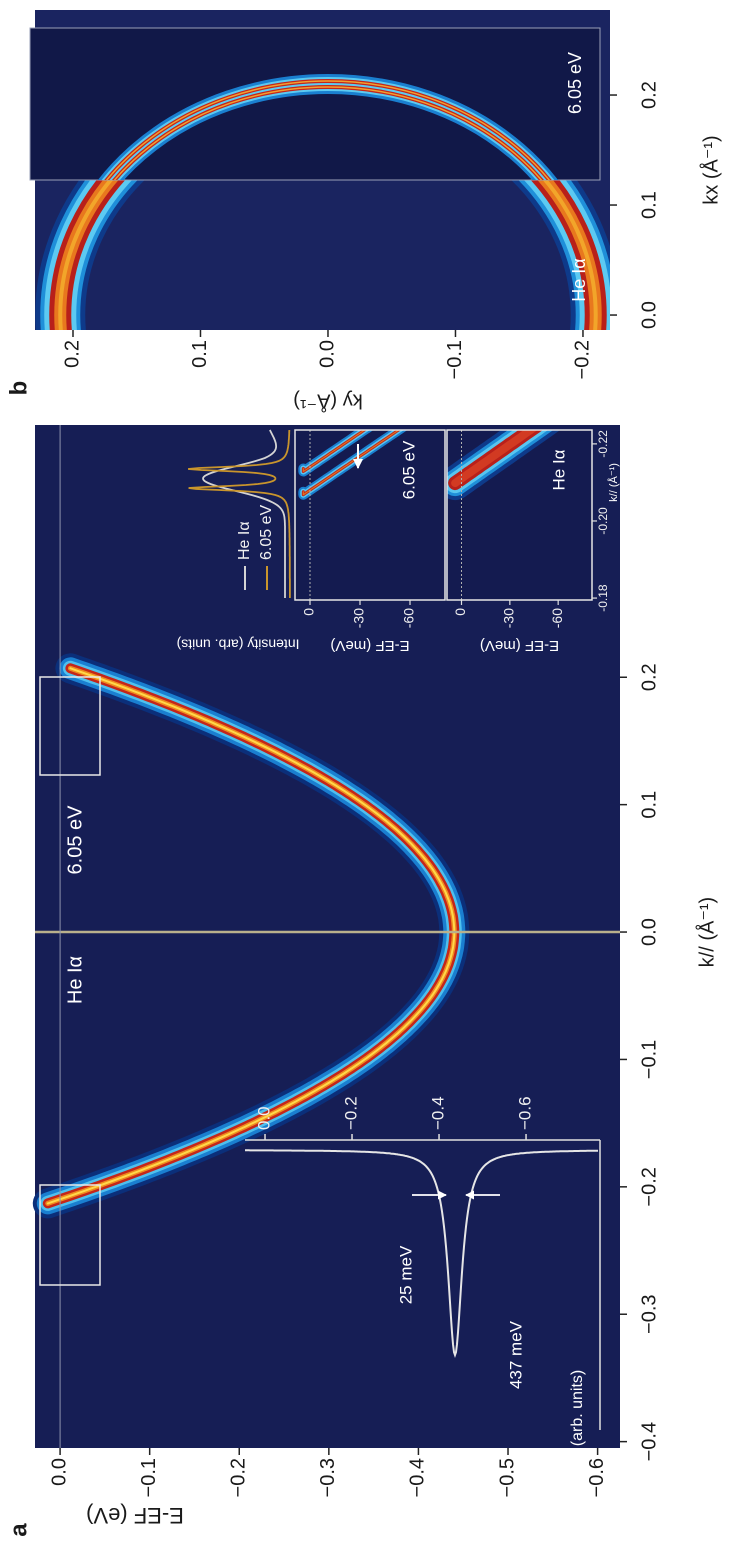 The image size is (753, 1548). What do you see at coordinates (577, 1440) in the screenshot?
I see `inset-x-axis-label: Intensity (arb. units)` at bounding box center [577, 1440].